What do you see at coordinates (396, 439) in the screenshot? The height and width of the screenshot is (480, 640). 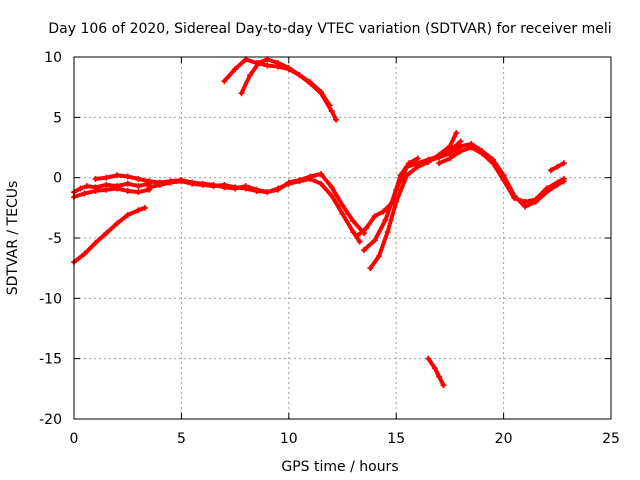 I see `x-tick-label: 15` at bounding box center [396, 439].